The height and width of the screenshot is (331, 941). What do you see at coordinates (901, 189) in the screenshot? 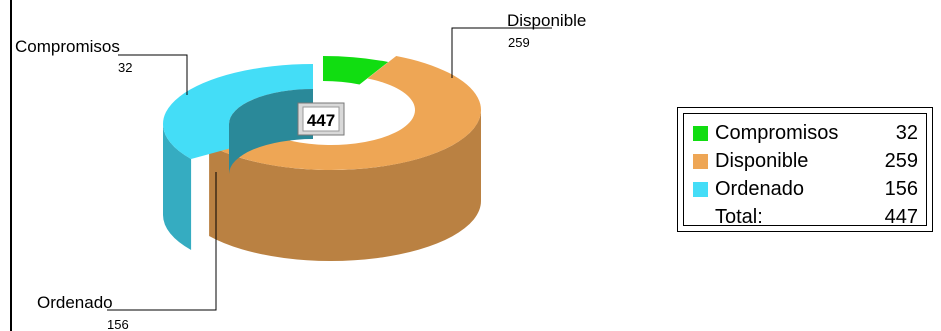
I see `legend-value: 156` at bounding box center [901, 189].